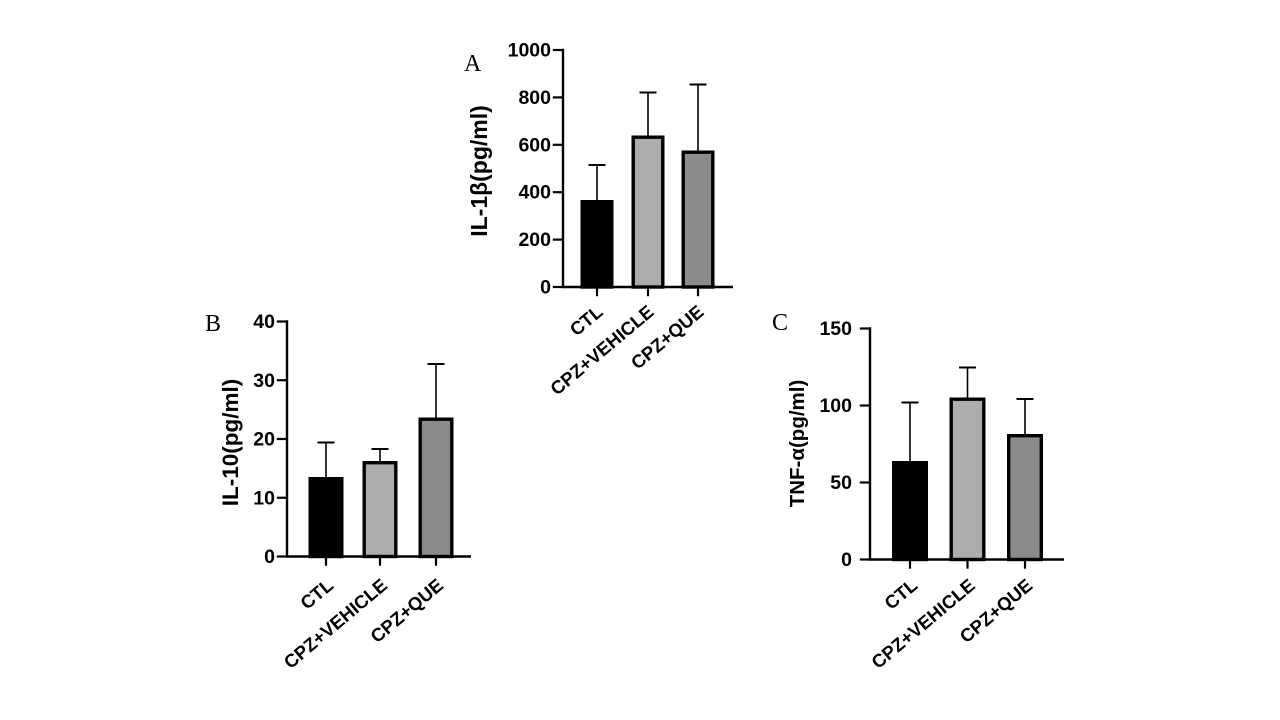 Image resolution: width=1280 pixels, height=720 pixels. What do you see at coordinates (534, 145) in the screenshot?
I see `svg-text: 600` at bounding box center [534, 145].